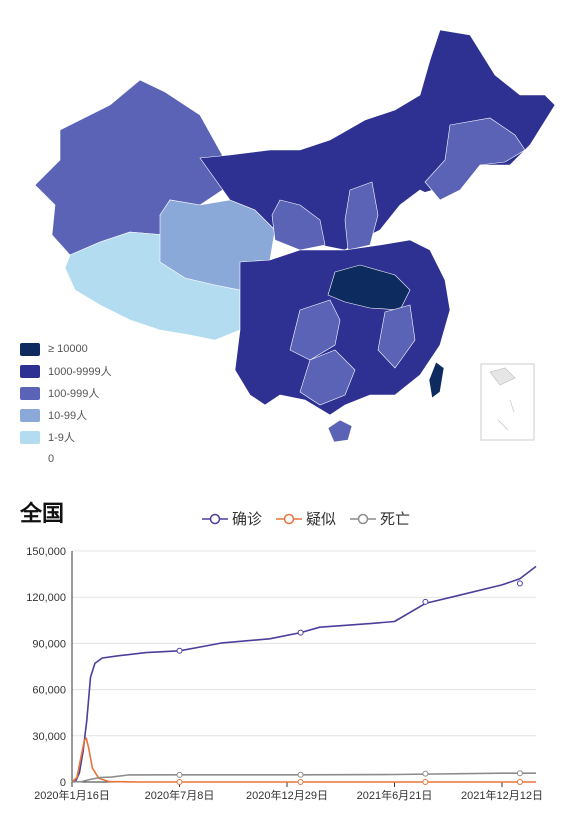 The image size is (574, 832). I want to click on legend-item: 1000-9999人, so click(66, 371).